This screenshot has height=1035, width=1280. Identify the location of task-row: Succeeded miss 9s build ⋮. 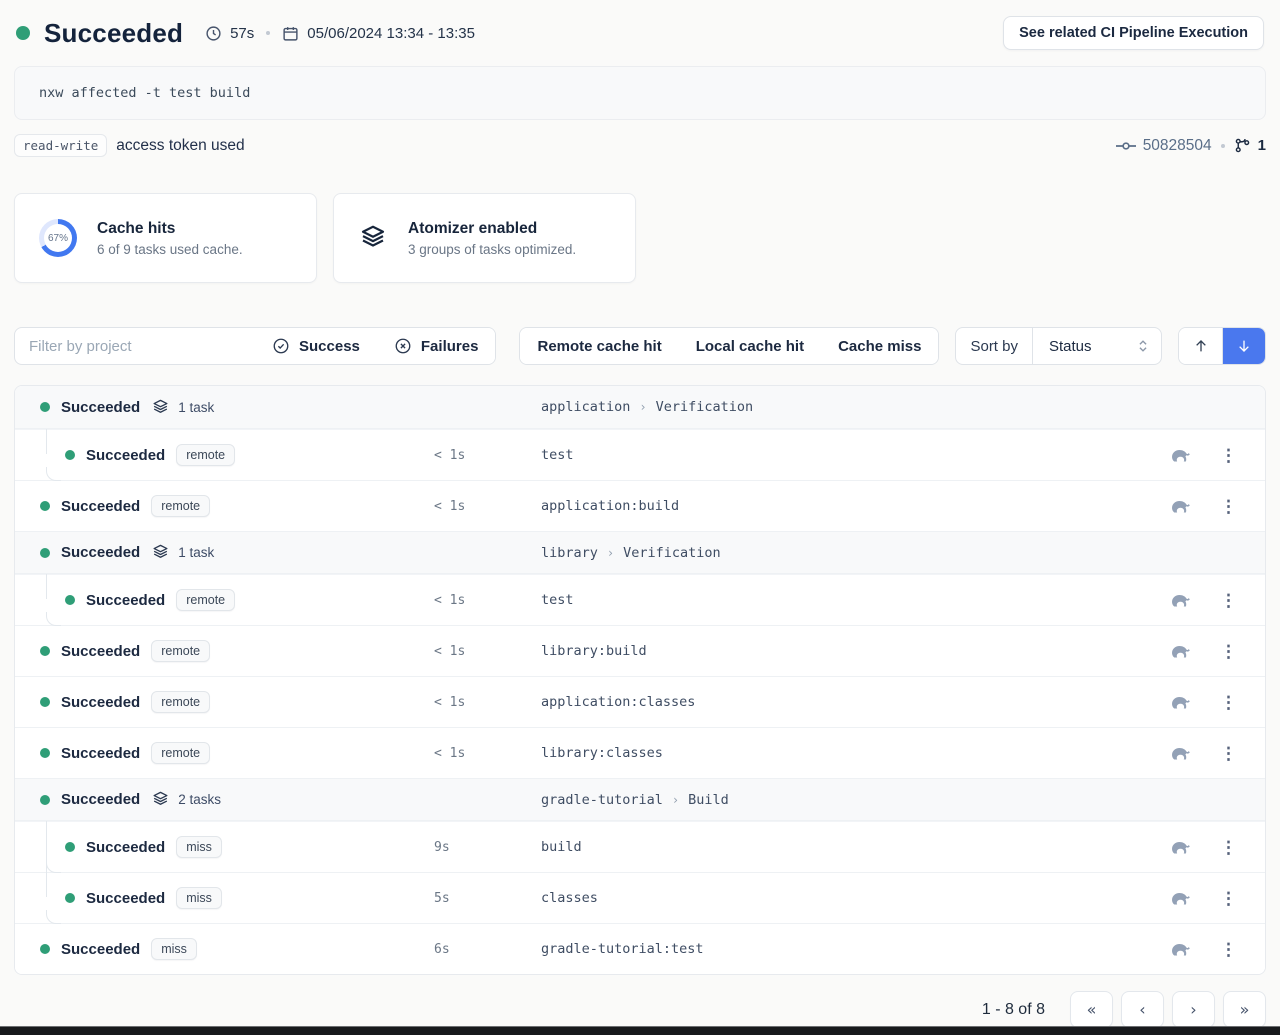
(640, 847).